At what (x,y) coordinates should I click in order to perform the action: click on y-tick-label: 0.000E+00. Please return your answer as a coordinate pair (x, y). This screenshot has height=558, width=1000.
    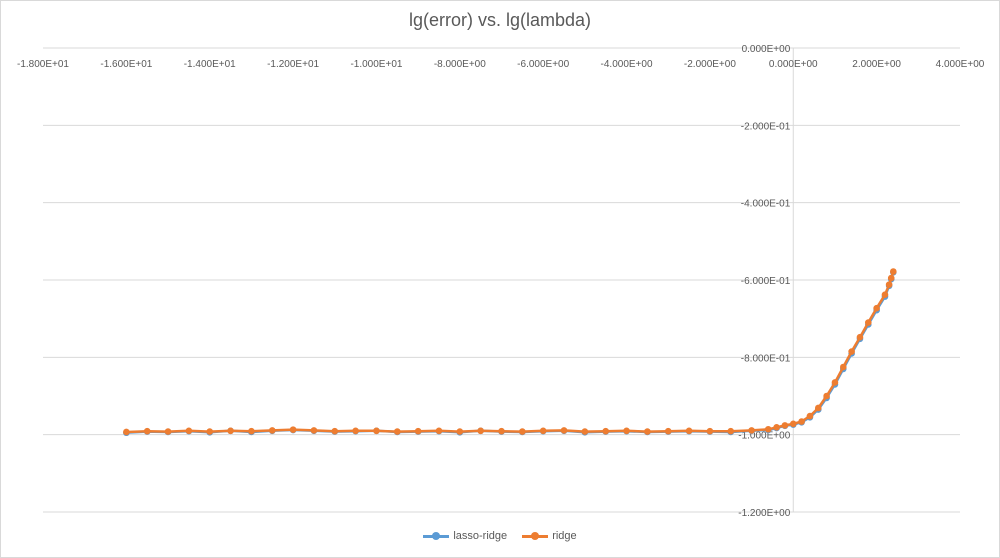
    Looking at the image, I should click on (766, 49).